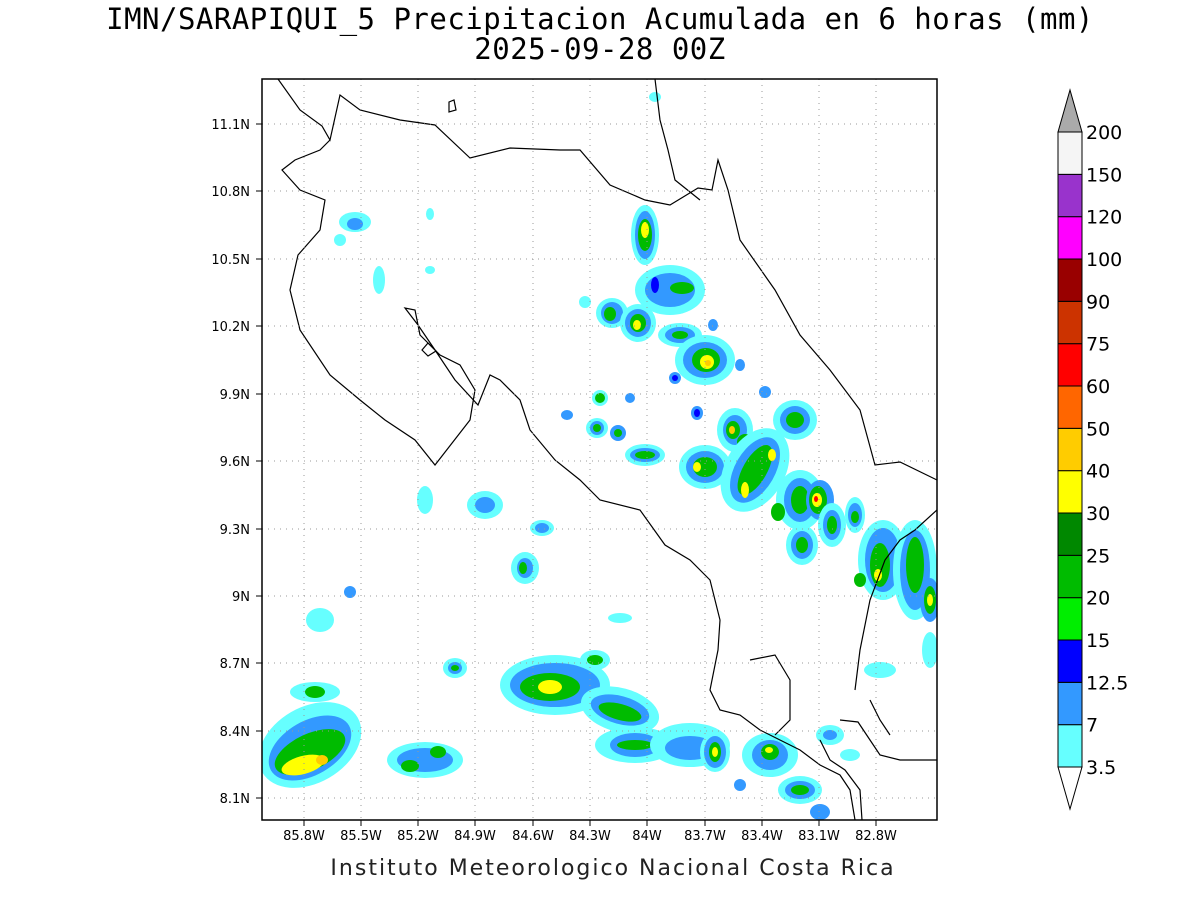 The width and height of the screenshot is (1200, 900). I want to click on lat-tick-label: 9.9N, so click(235, 395).